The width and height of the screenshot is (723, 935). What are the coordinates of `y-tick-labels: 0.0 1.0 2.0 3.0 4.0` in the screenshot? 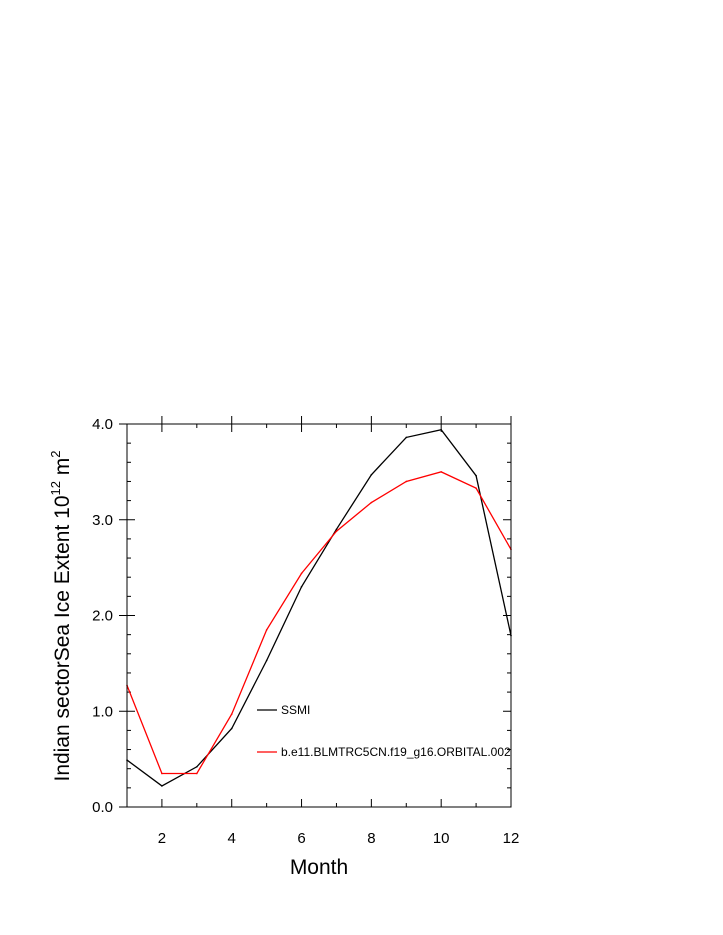 It's located at (102, 616).